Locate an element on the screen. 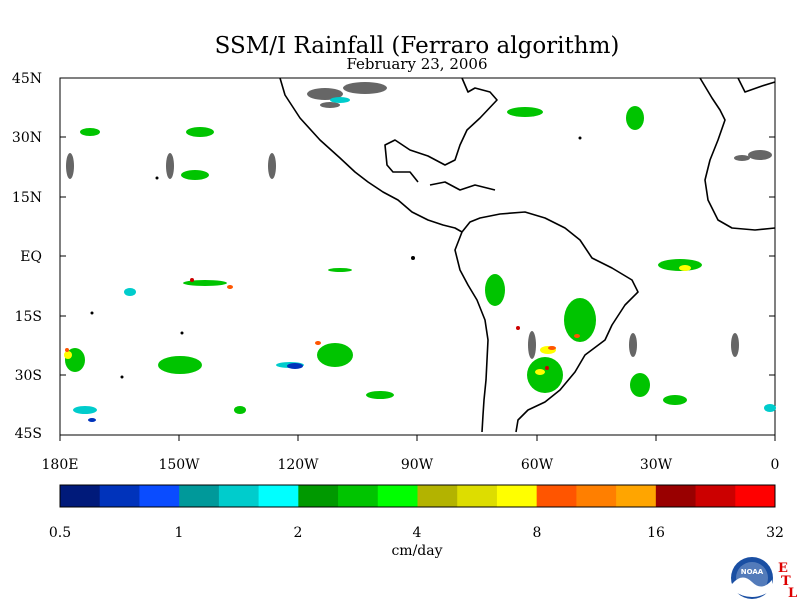 The width and height of the screenshot is (800, 600). lon-label: 150W is located at coordinates (179, 465).